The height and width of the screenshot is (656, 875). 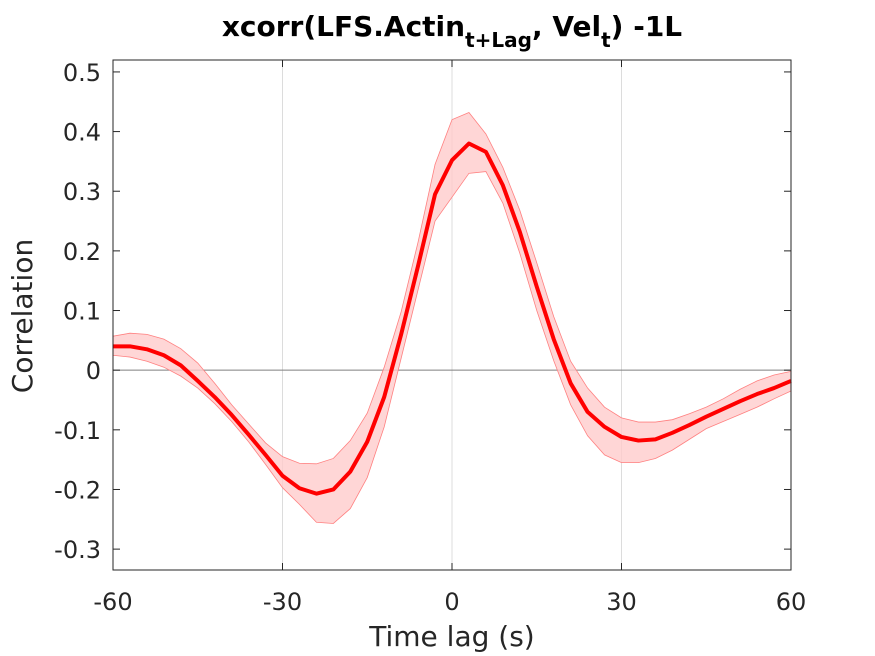 What do you see at coordinates (93, 371) in the screenshot?
I see `y-tick-label: 0` at bounding box center [93, 371].